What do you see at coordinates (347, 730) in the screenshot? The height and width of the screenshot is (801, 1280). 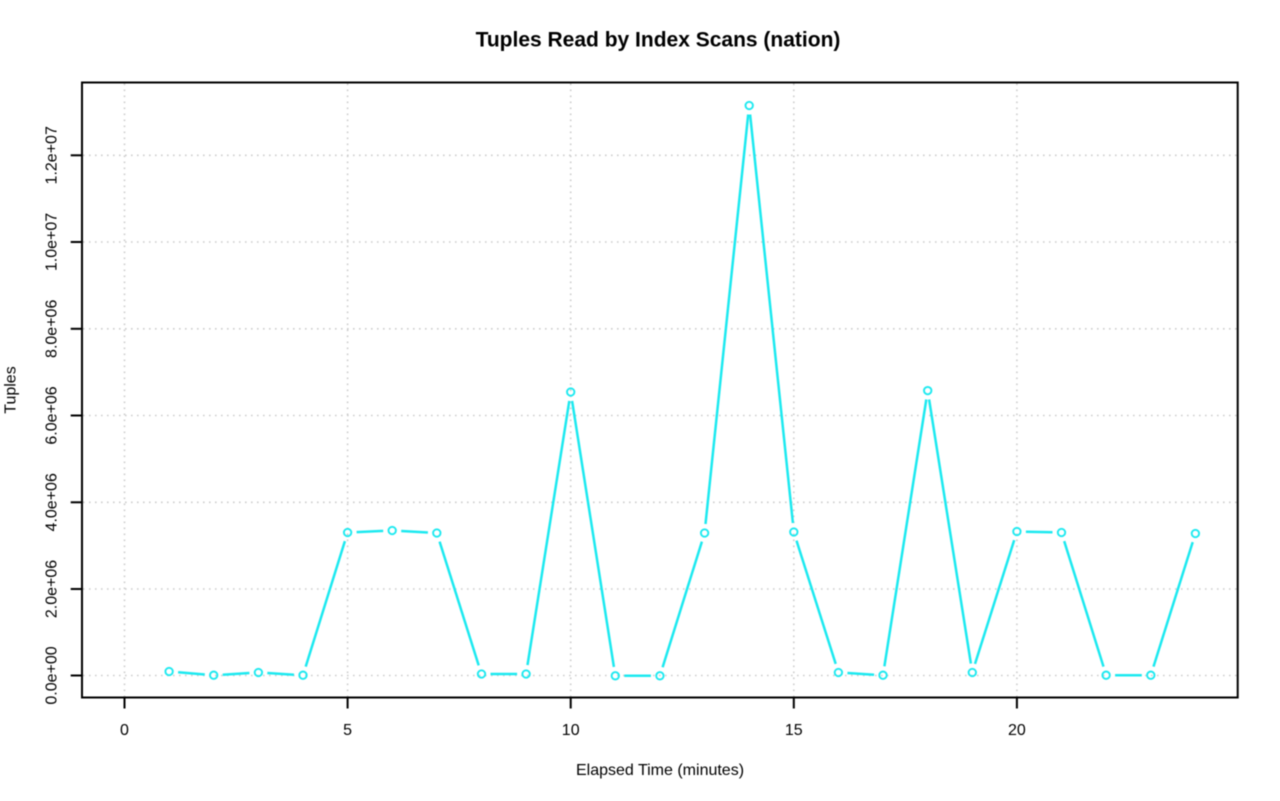 I see `svg-text: 5` at bounding box center [347, 730].